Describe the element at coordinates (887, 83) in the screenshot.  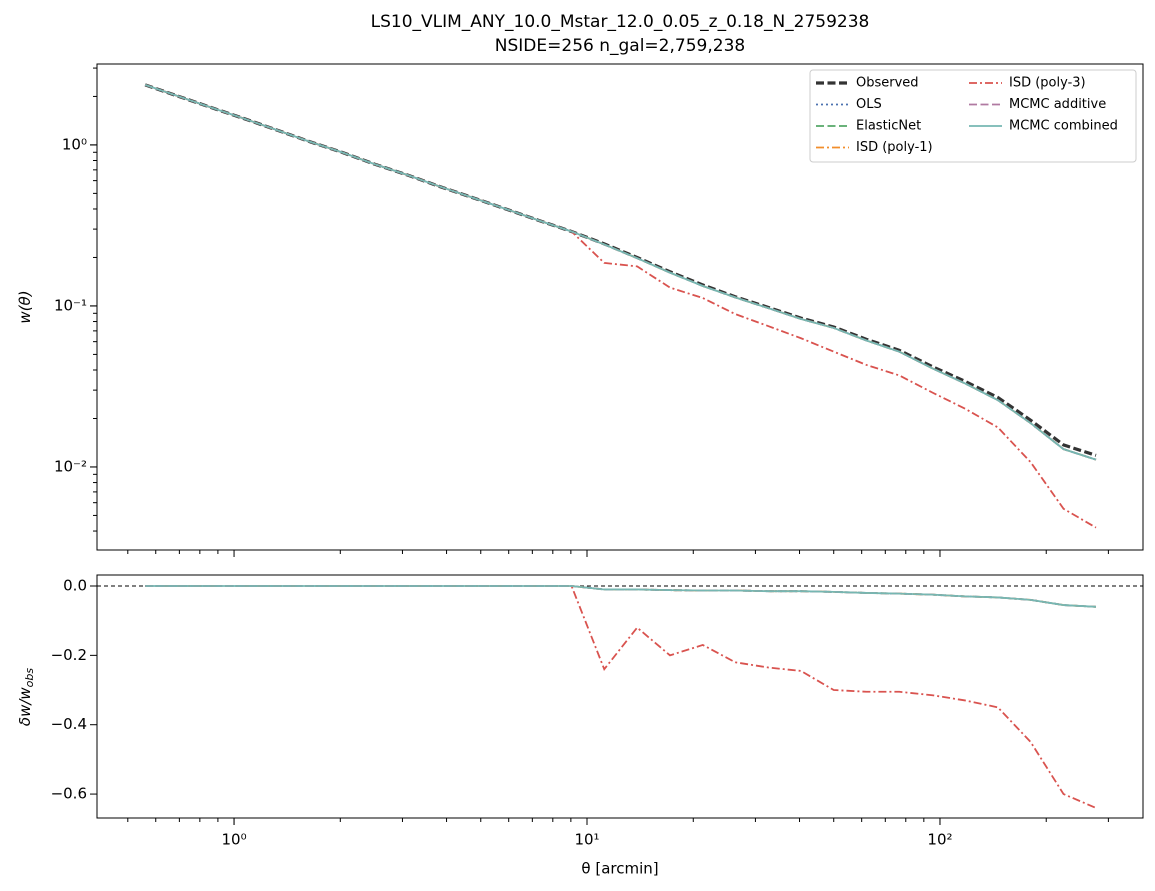
I see `legend-label: Observed` at that location.